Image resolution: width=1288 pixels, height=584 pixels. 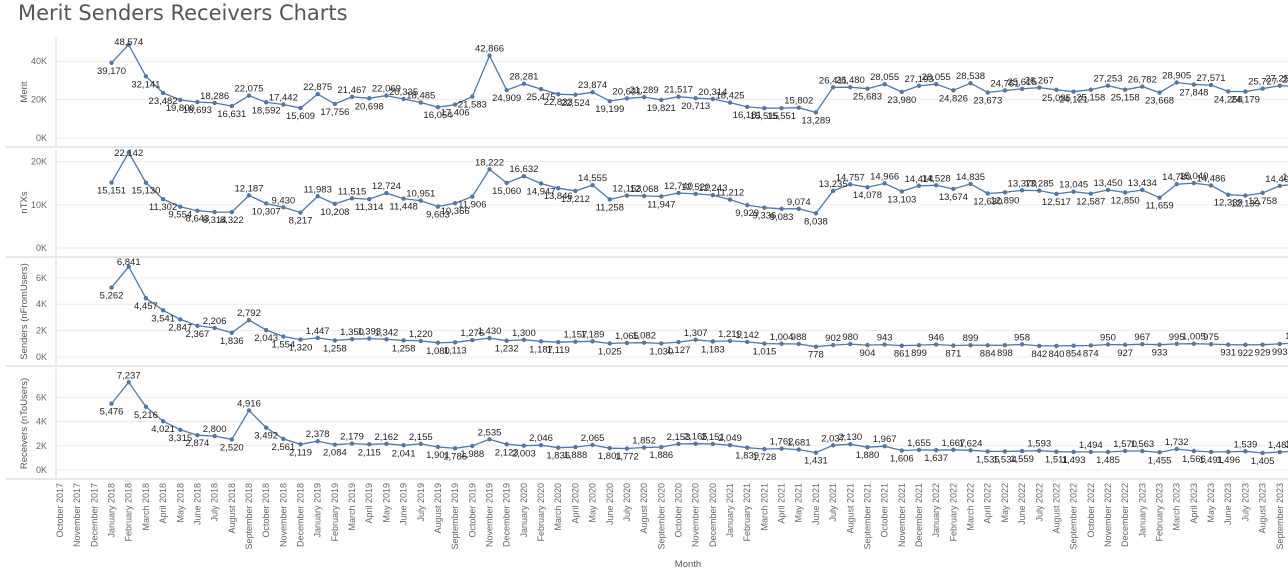 What do you see at coordinates (39, 100) in the screenshot?
I see `y-tick-label: 20K` at bounding box center [39, 100].